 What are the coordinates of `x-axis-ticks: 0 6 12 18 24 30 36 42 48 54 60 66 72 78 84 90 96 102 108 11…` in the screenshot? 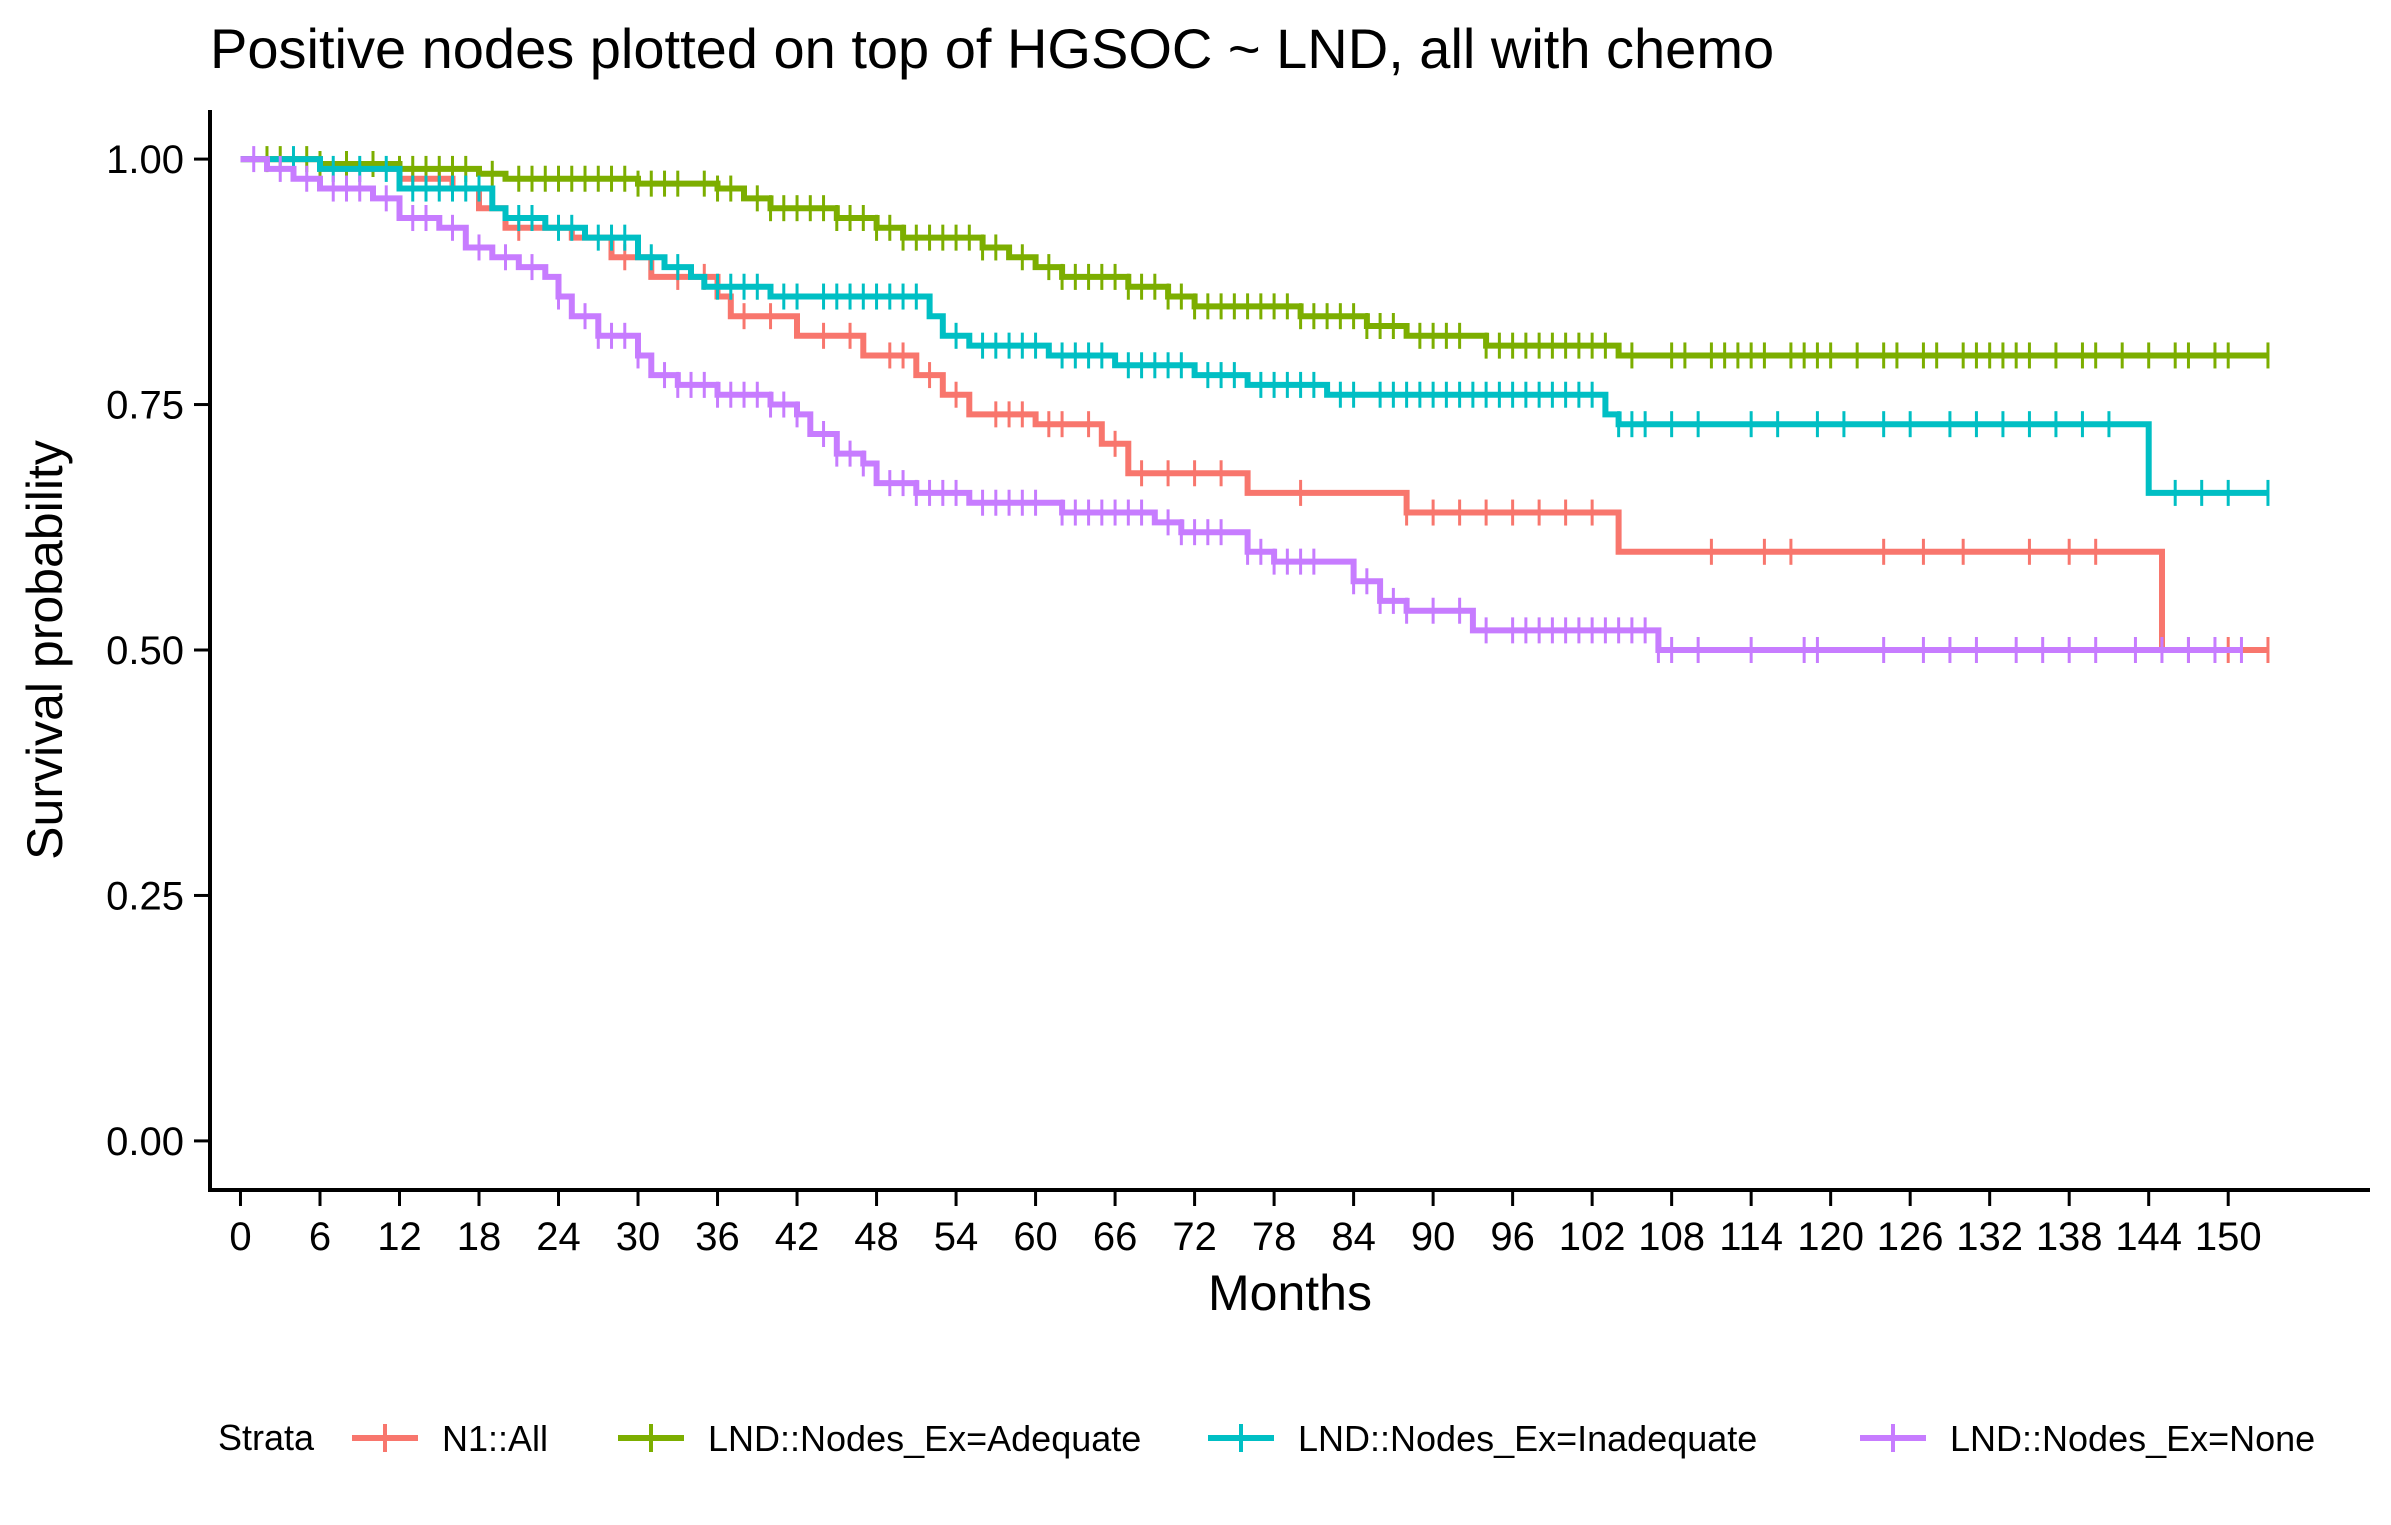 It's located at (1245, 1224).